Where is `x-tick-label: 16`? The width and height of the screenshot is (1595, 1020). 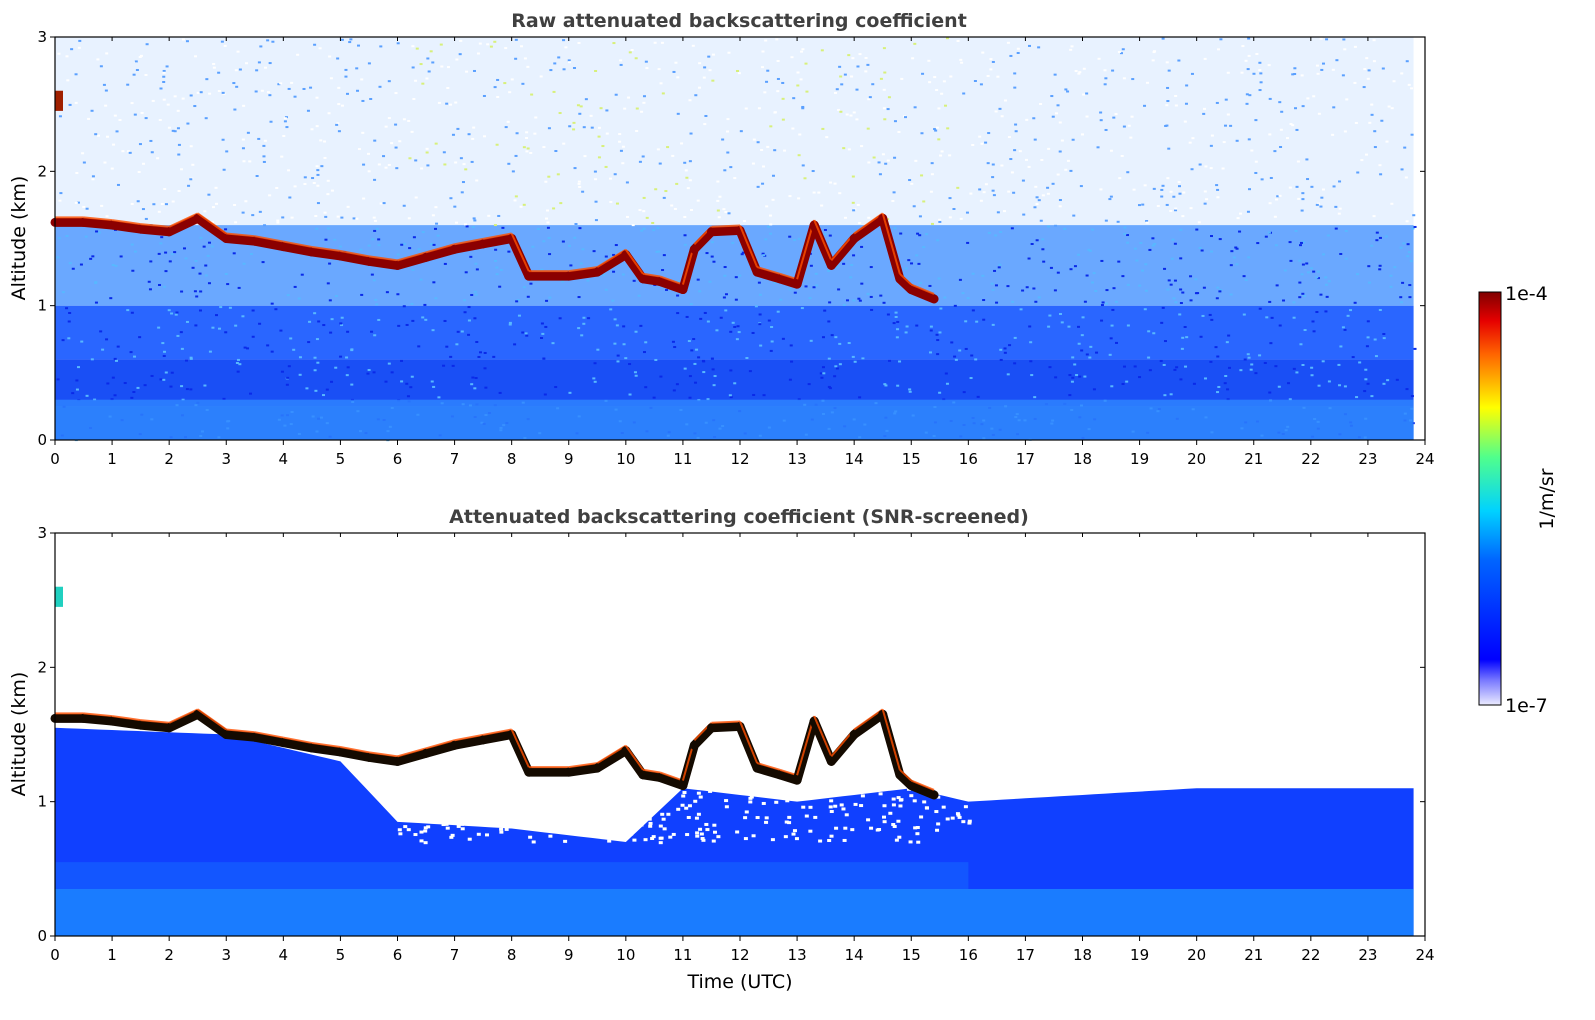 x-tick-label: 16 is located at coordinates (968, 459).